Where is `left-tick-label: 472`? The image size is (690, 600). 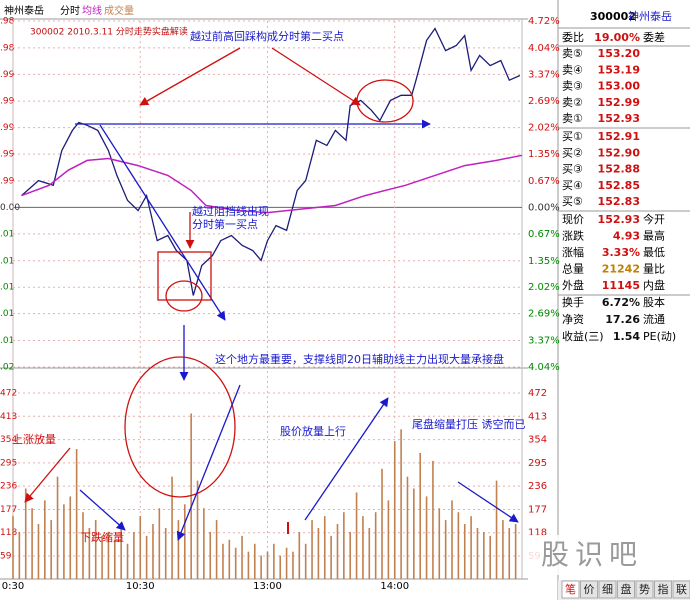
left-tick-label: 472 is located at coordinates (8, 394).